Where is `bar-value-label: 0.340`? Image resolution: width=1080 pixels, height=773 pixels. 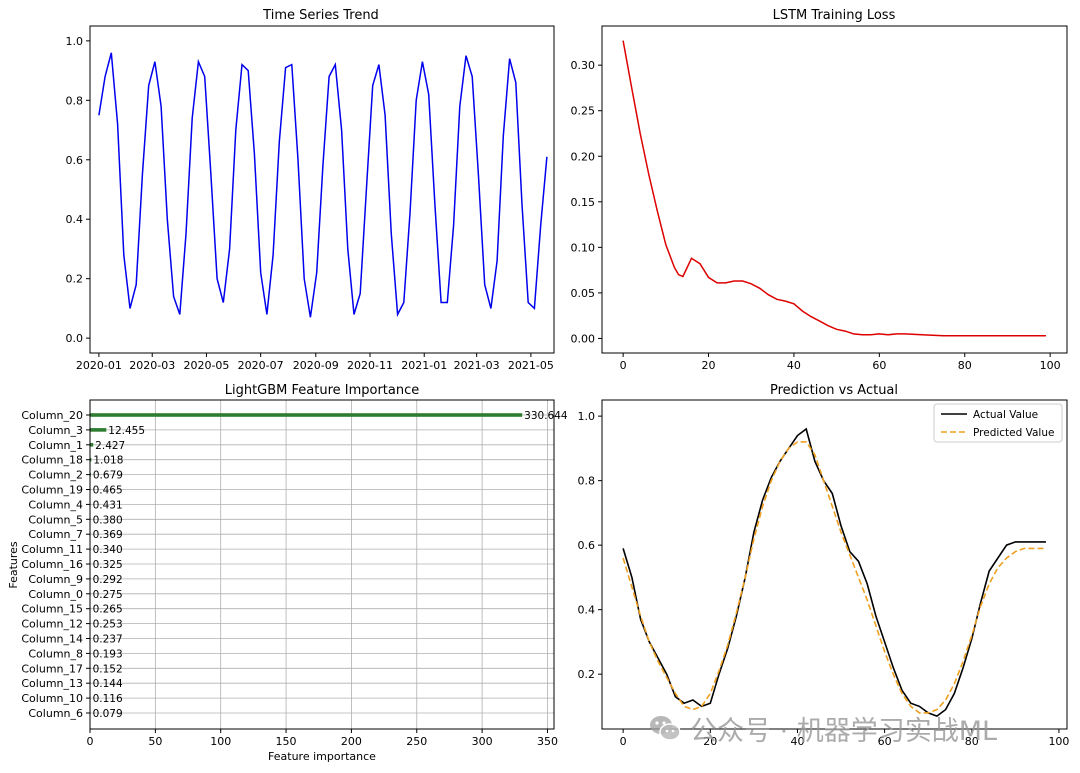
bar-value-label: 0.340 is located at coordinates (108, 550).